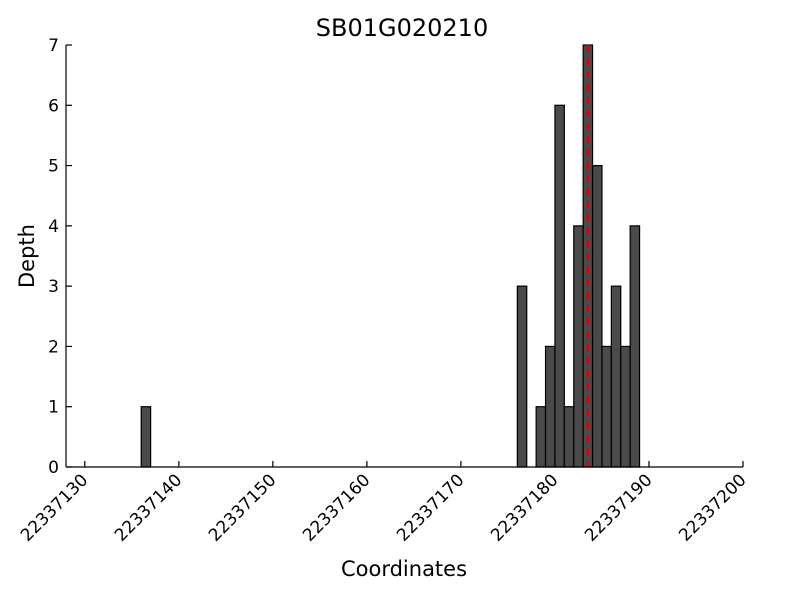  What do you see at coordinates (27, 256) in the screenshot?
I see `y-axis-label: Depth` at bounding box center [27, 256].